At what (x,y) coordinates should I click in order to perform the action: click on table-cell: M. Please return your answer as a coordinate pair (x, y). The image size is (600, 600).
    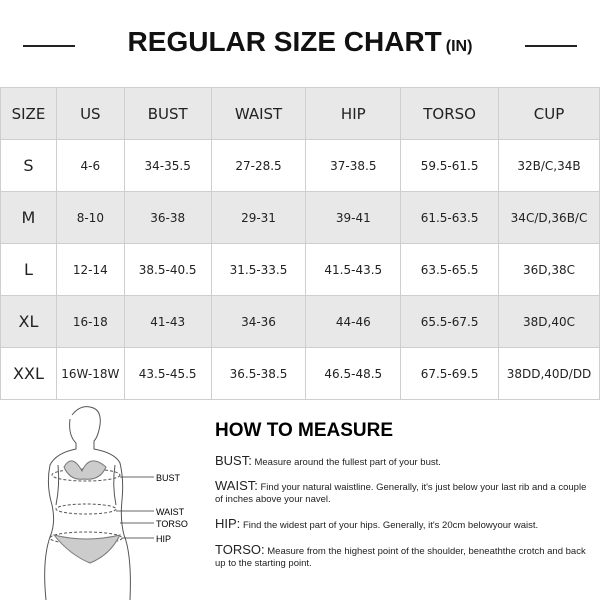
    Looking at the image, I should click on (28, 217).